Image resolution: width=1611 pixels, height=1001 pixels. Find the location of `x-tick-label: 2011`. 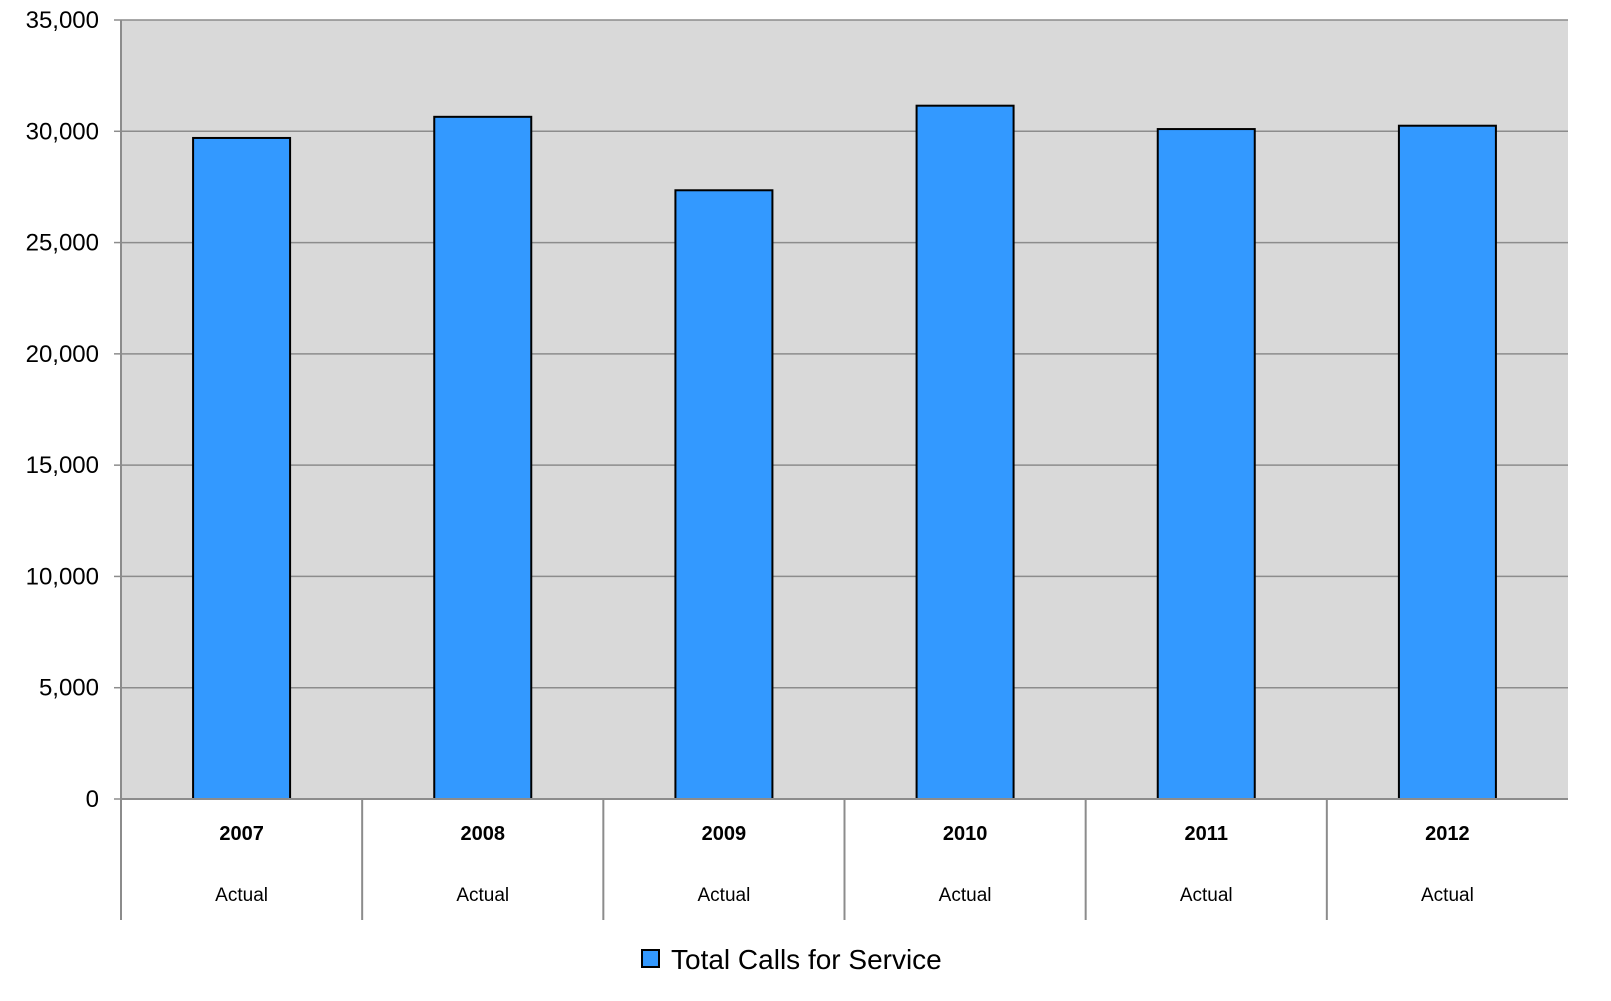

x-tick-label: 2011 is located at coordinates (1206, 834).